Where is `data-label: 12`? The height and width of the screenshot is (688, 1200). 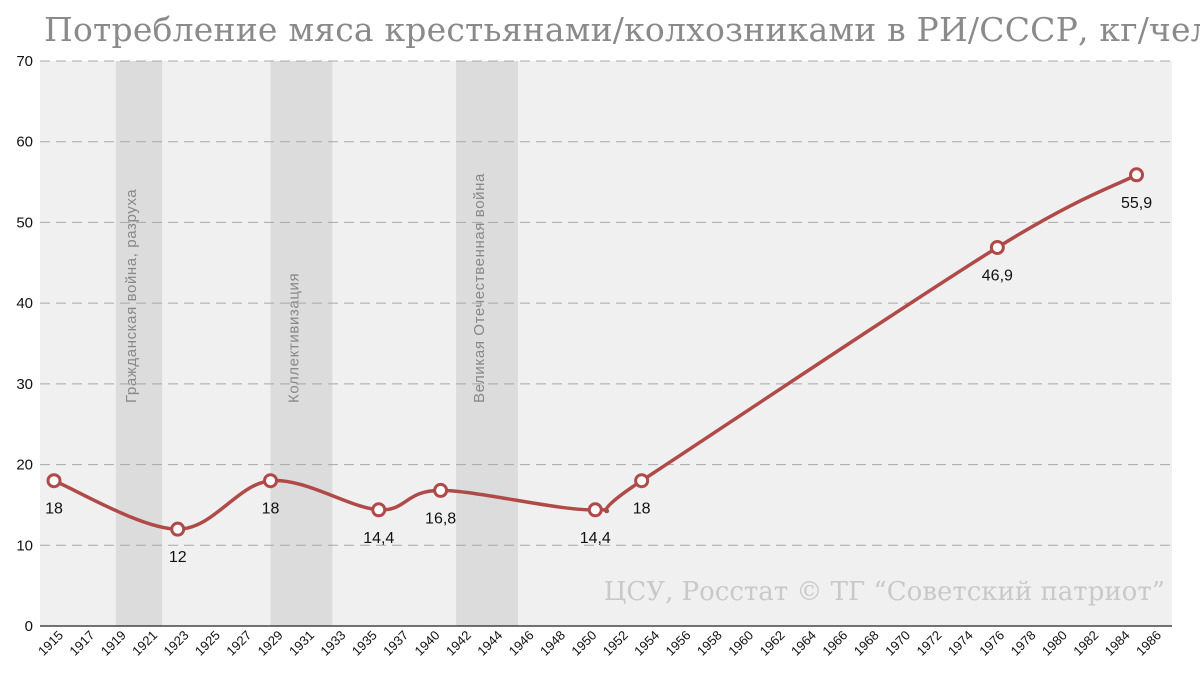
data-label: 12 is located at coordinates (178, 557).